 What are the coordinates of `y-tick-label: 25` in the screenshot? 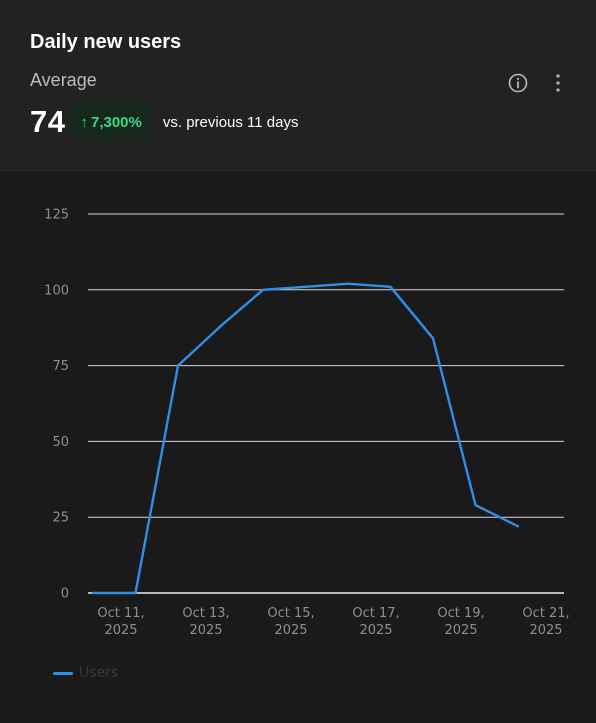 It's located at (60, 518).